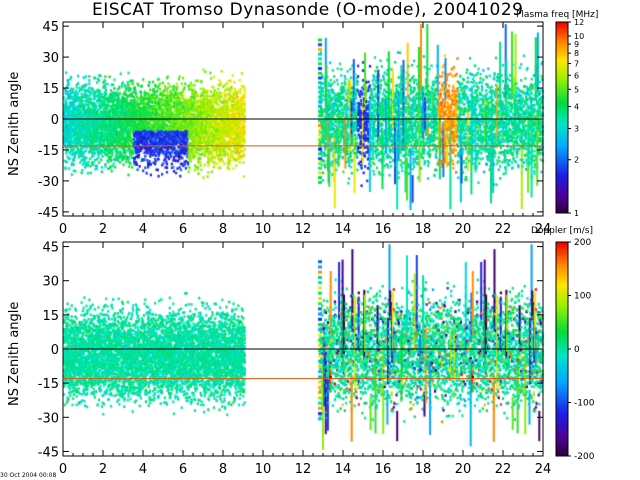  What do you see at coordinates (579, 22) in the screenshot?
I see `colorbar-tick-label: 12` at bounding box center [579, 22].